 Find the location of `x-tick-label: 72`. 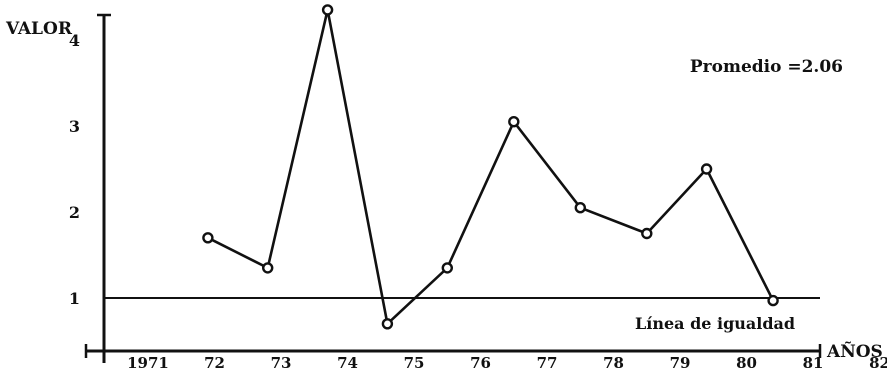

x-tick-label: 72 is located at coordinates (214, 361).